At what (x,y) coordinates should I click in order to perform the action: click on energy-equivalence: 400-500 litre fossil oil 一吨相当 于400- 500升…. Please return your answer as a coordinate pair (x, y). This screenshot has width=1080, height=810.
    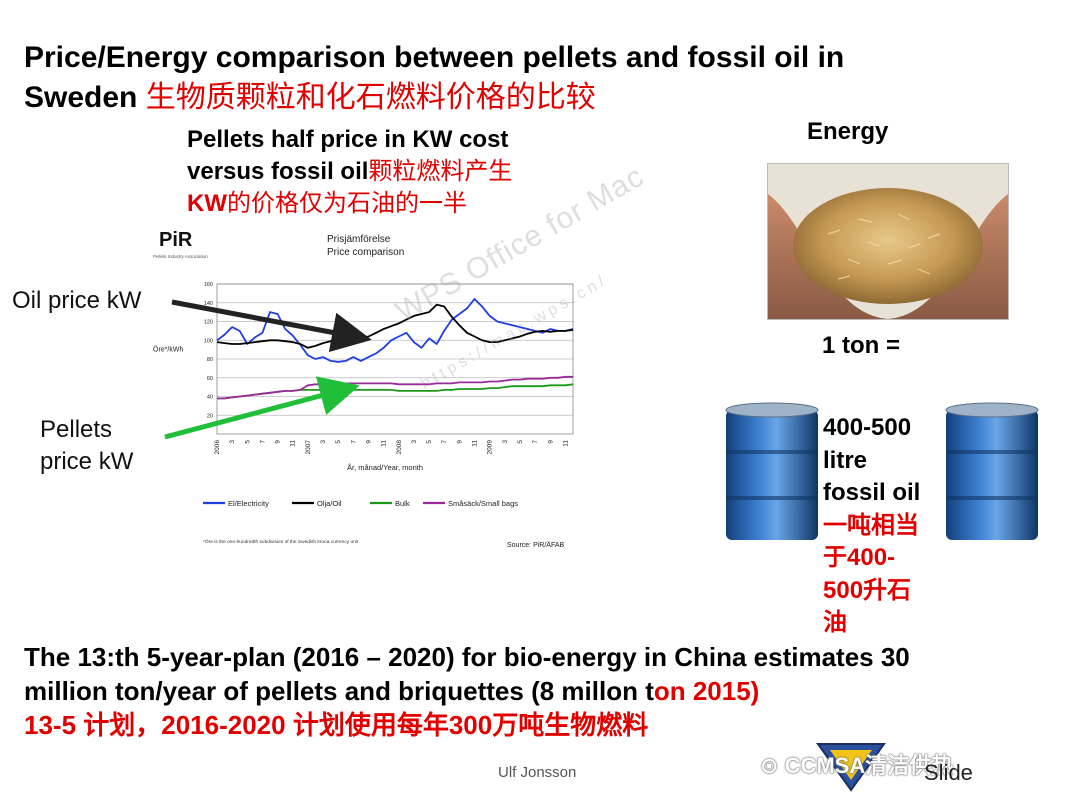
    Looking at the image, I should click on (872, 525).